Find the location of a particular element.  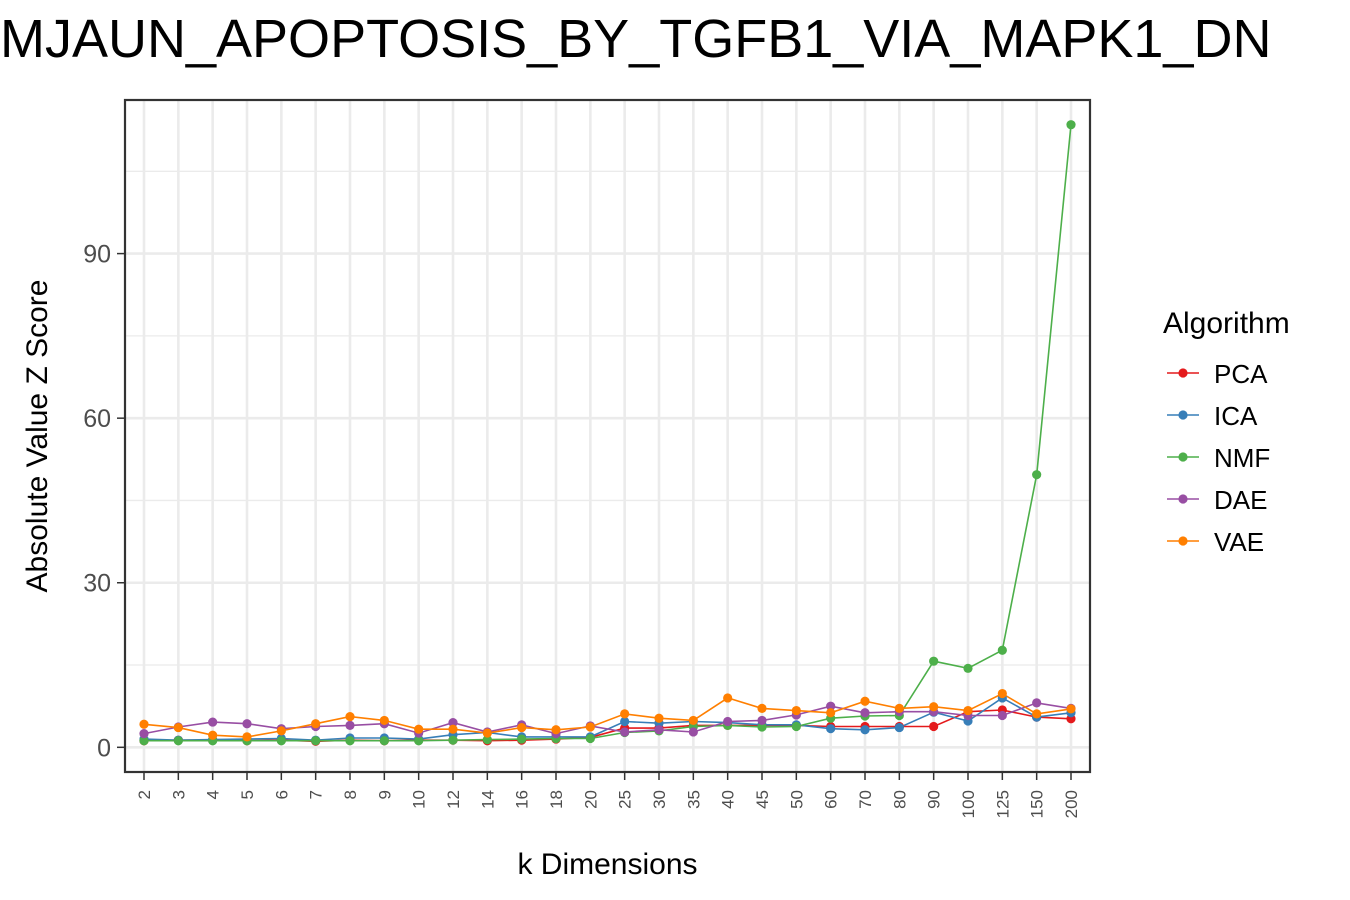

x-tick-label: 80 is located at coordinates (899, 799).